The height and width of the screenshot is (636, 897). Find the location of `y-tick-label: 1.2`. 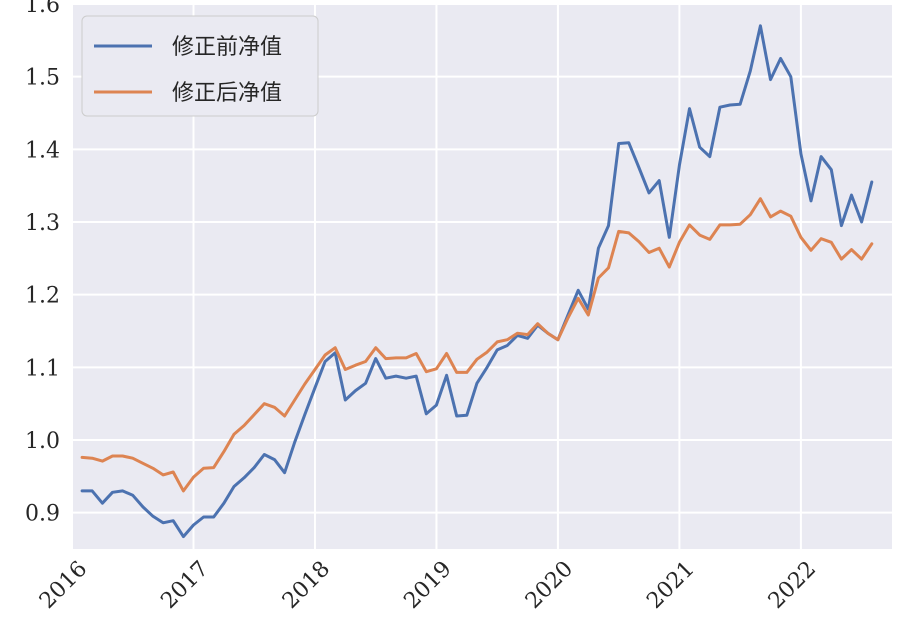

y-tick-label: 1.2 is located at coordinates (42, 296).